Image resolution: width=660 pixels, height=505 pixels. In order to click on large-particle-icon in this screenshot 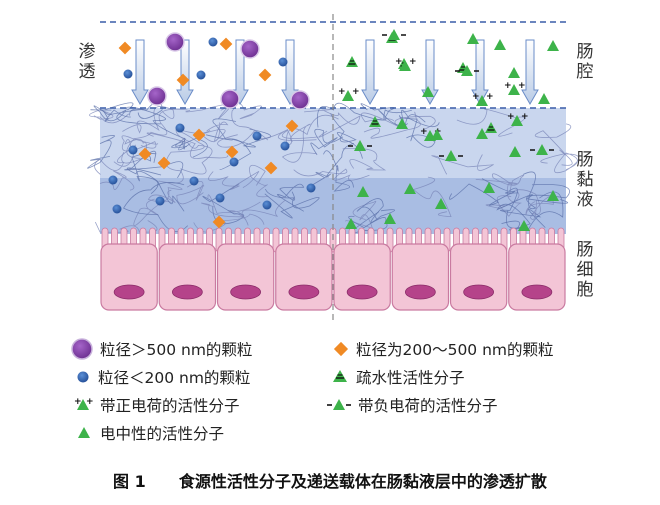, I will do `click(82, 349)`.